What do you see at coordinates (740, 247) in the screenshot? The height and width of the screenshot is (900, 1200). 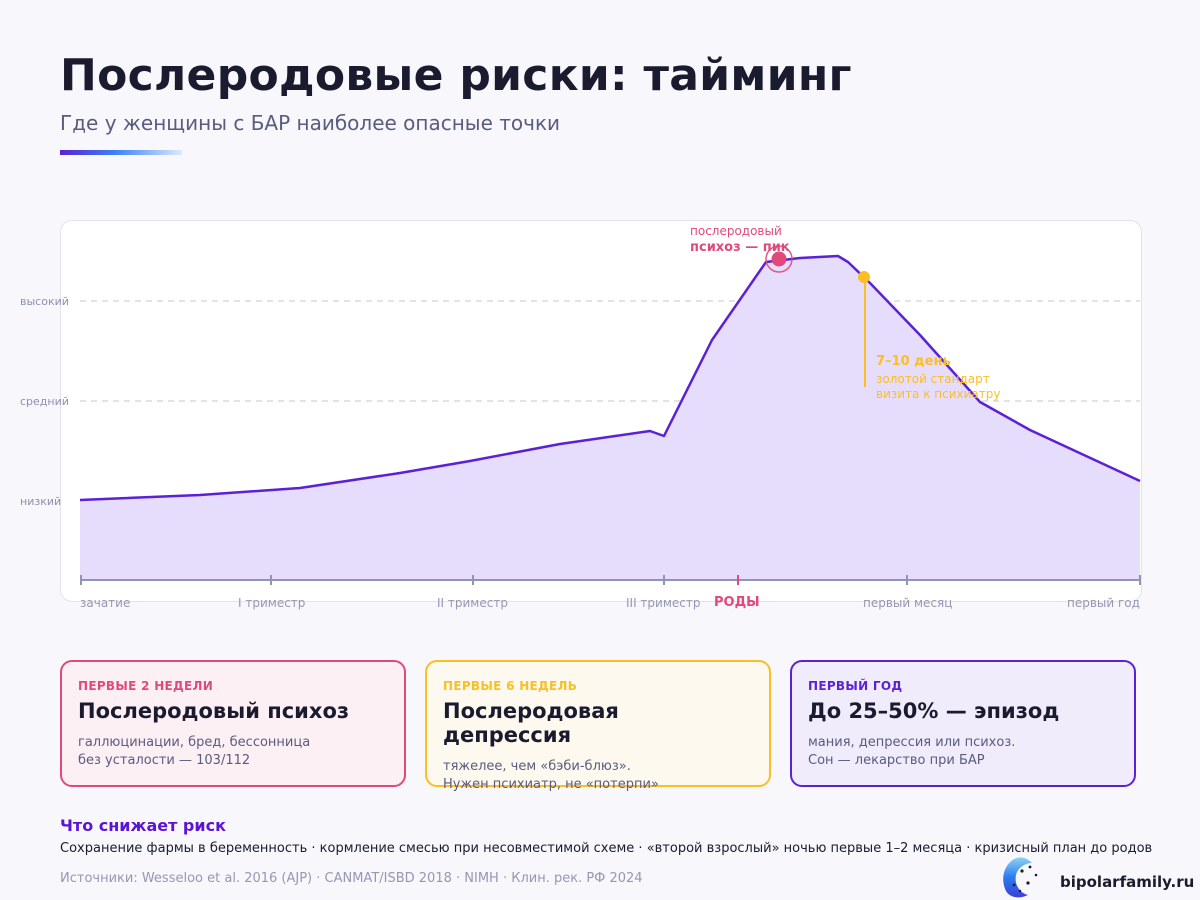 I see `psychosis-annotation-line2: психоз — пик` at bounding box center [740, 247].